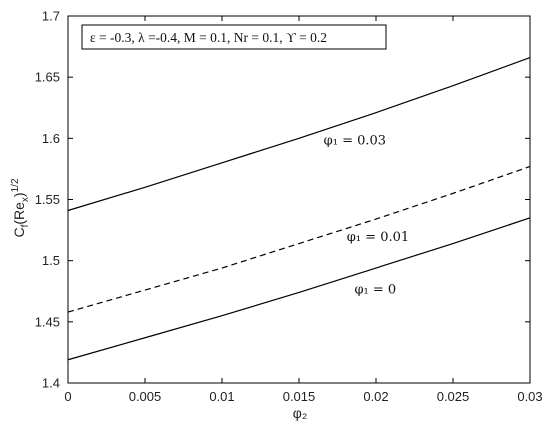 This screenshot has width=550, height=430. What do you see at coordinates (529, 396) in the screenshot?
I see `x-tick-label: 0.03` at bounding box center [529, 396].